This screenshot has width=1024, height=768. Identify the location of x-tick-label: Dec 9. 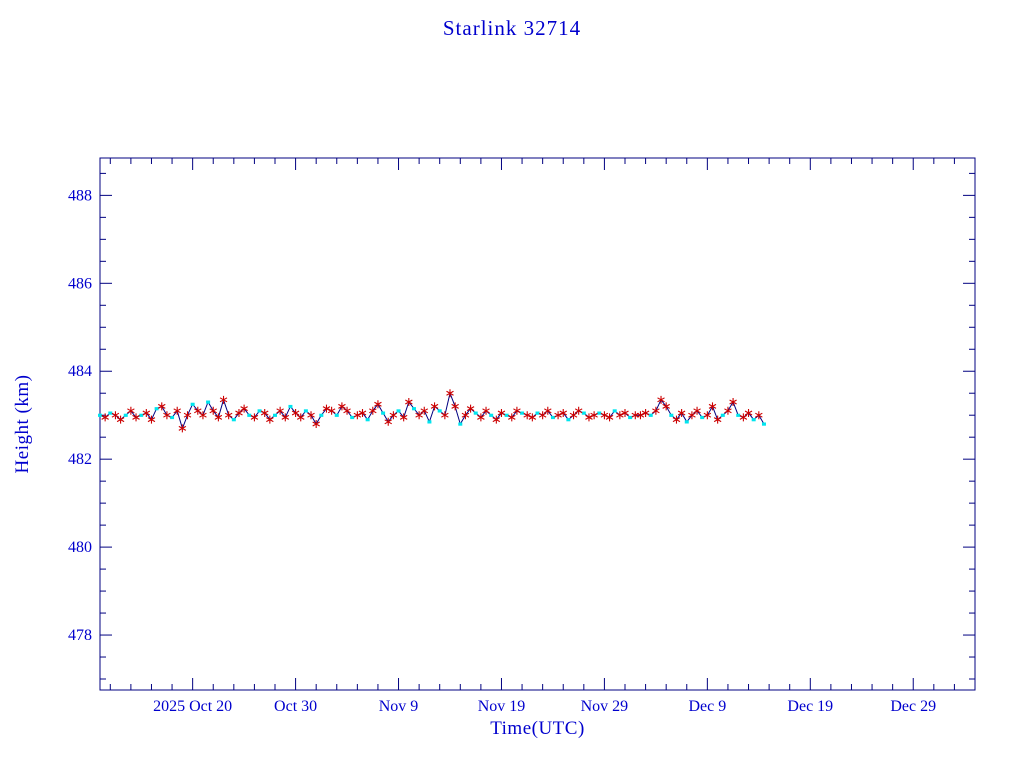
(707, 706).